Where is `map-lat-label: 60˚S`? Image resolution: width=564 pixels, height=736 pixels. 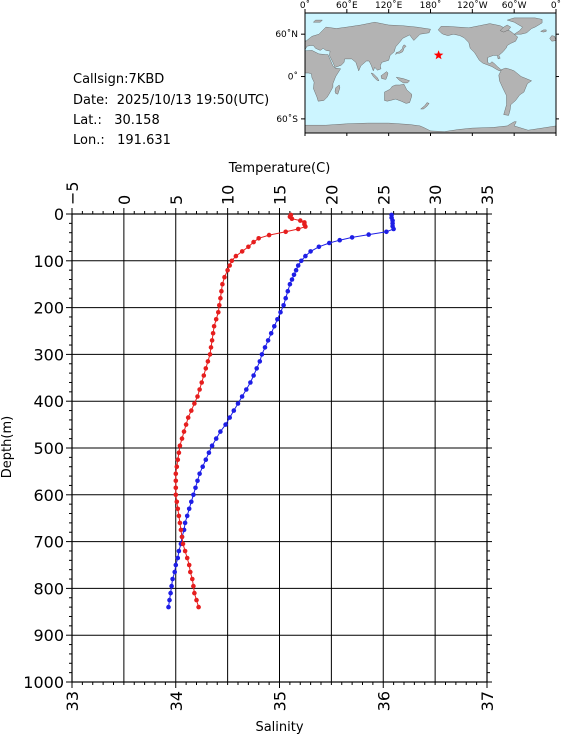
map-lat-label: 60˚S is located at coordinates (287, 119).